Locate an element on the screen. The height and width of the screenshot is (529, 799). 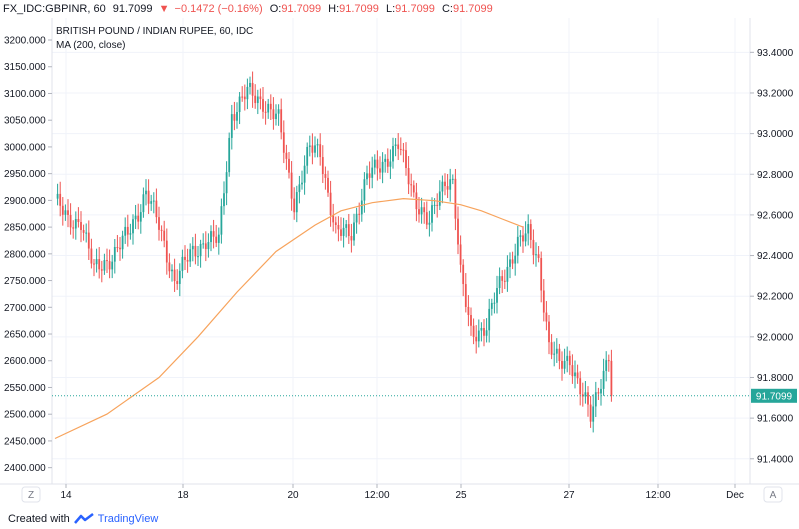
right-tick-label: 91.4000 is located at coordinates (775, 459).